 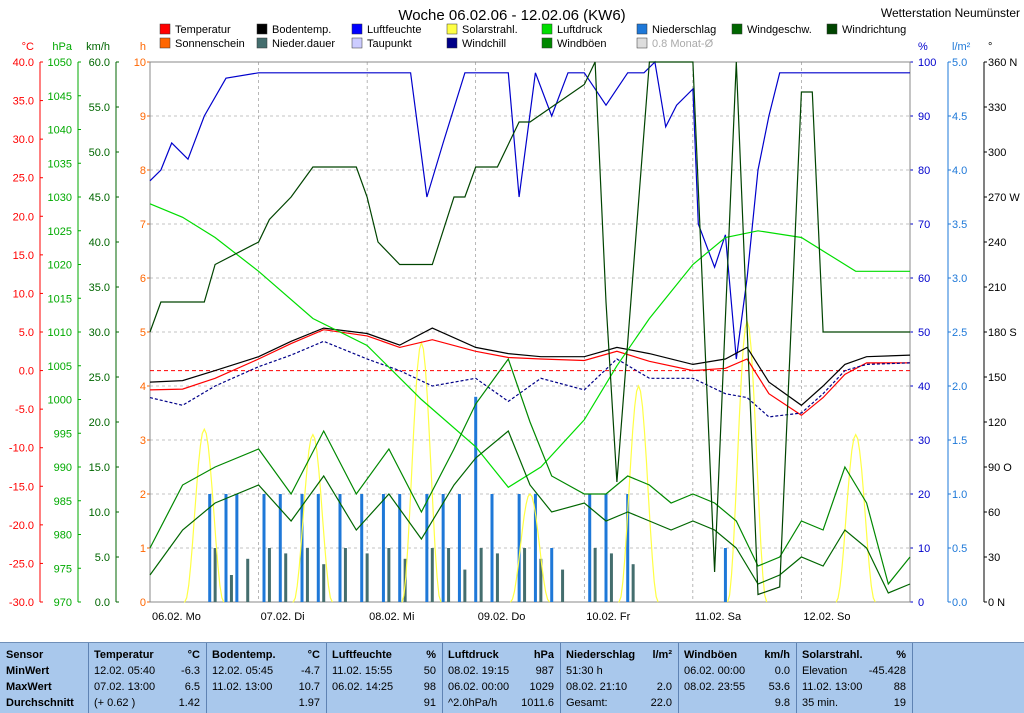 What do you see at coordinates (60, 63) in the screenshot?
I see `pressure-tick-label: 1050` at bounding box center [60, 63].